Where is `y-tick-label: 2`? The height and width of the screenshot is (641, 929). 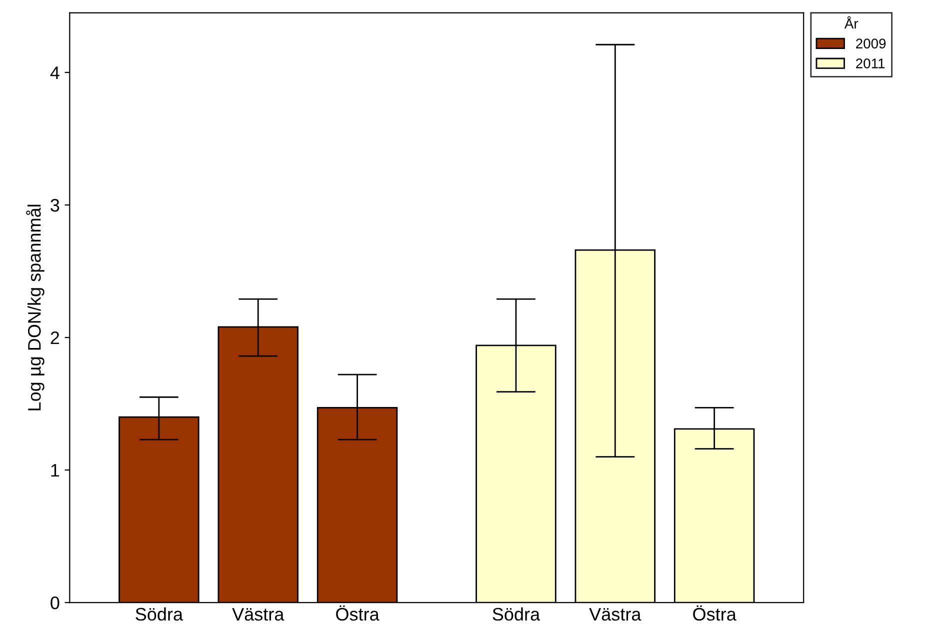 y-tick-label: 2 is located at coordinates (55, 337).